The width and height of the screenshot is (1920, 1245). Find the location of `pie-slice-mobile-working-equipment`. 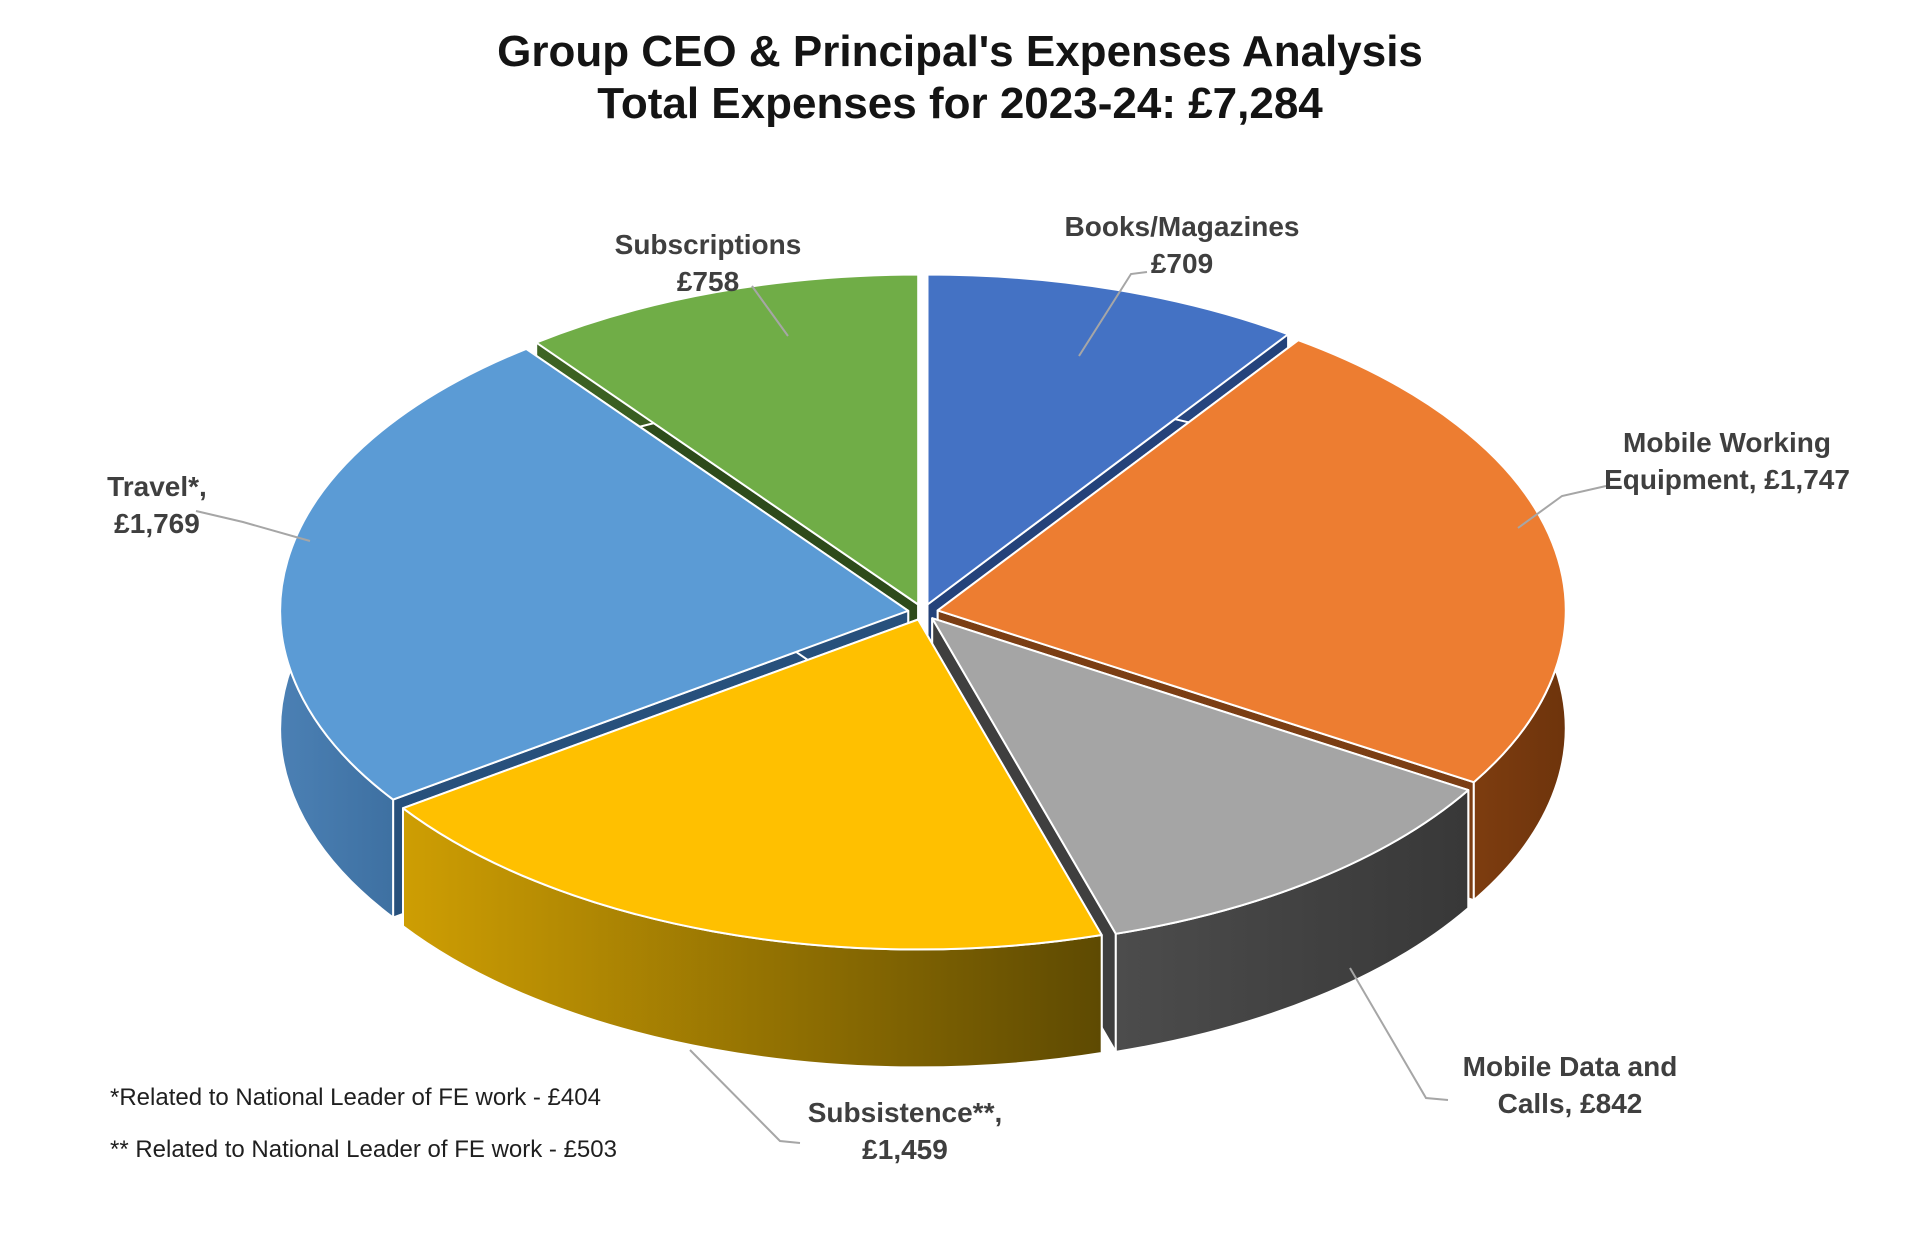

pie-slice-mobile-working-equipment is located at coordinates (1251, 561).